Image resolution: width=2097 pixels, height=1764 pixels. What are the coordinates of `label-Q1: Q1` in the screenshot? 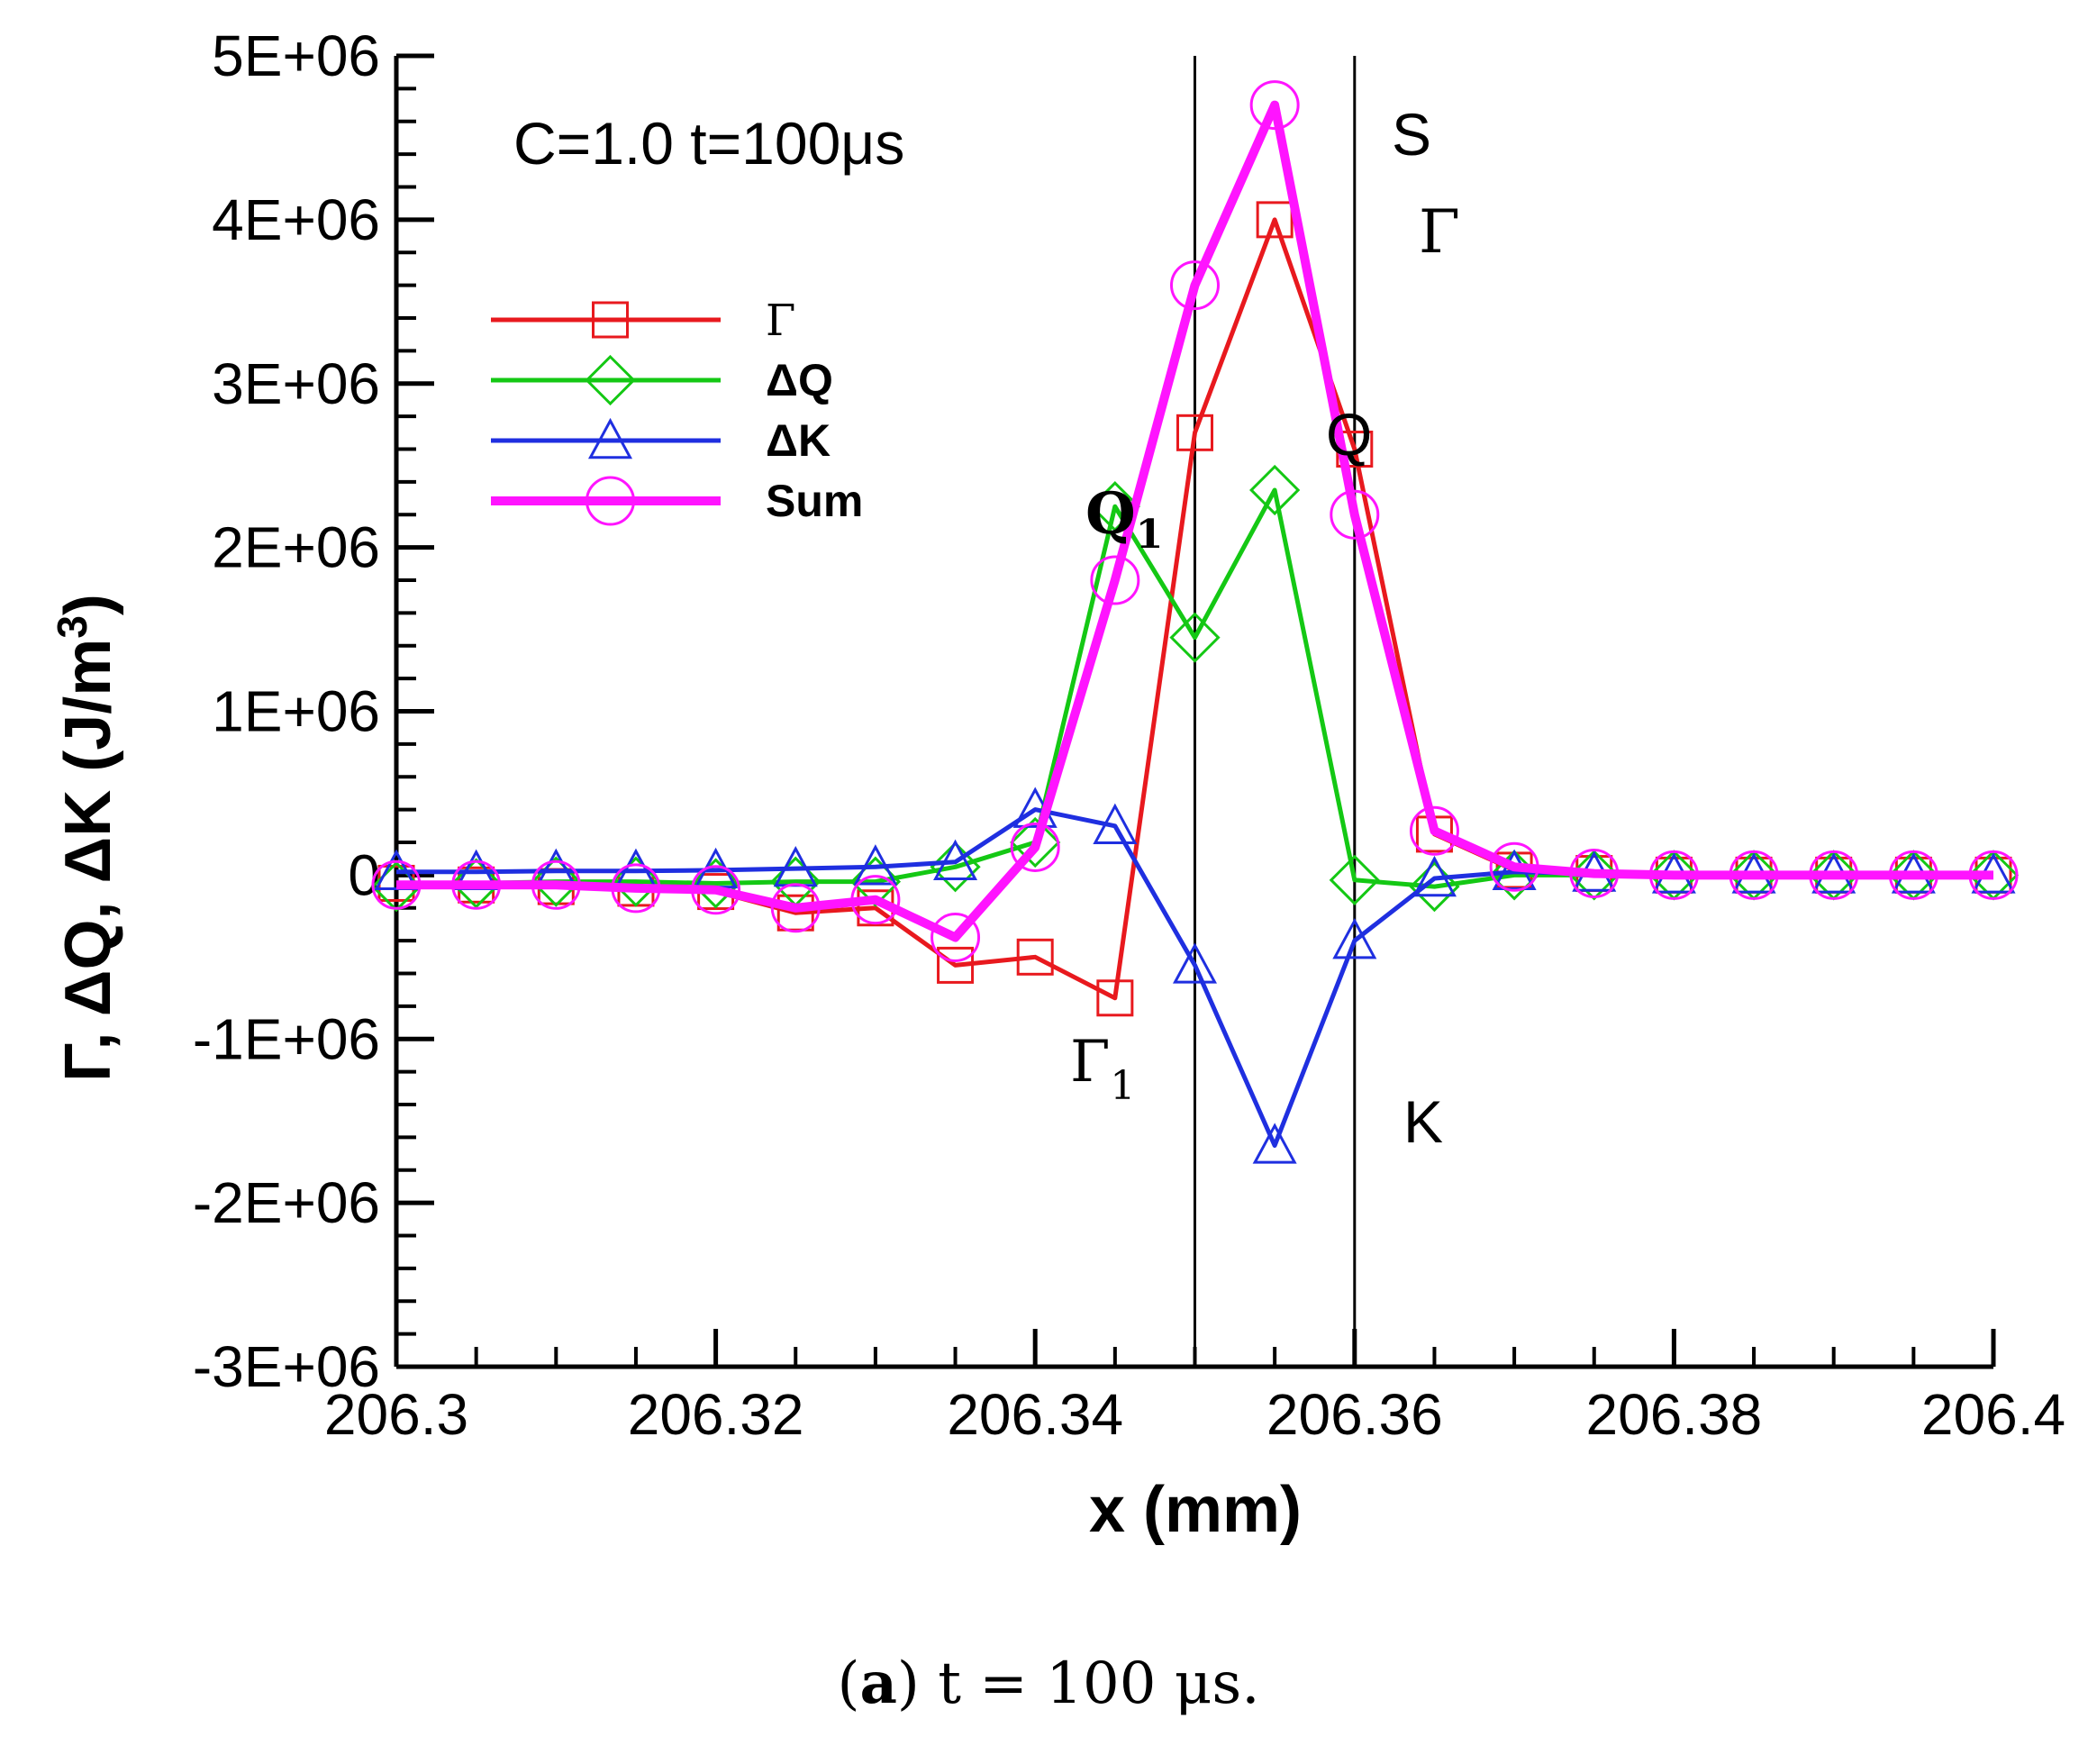 It's located at (1124, 519).